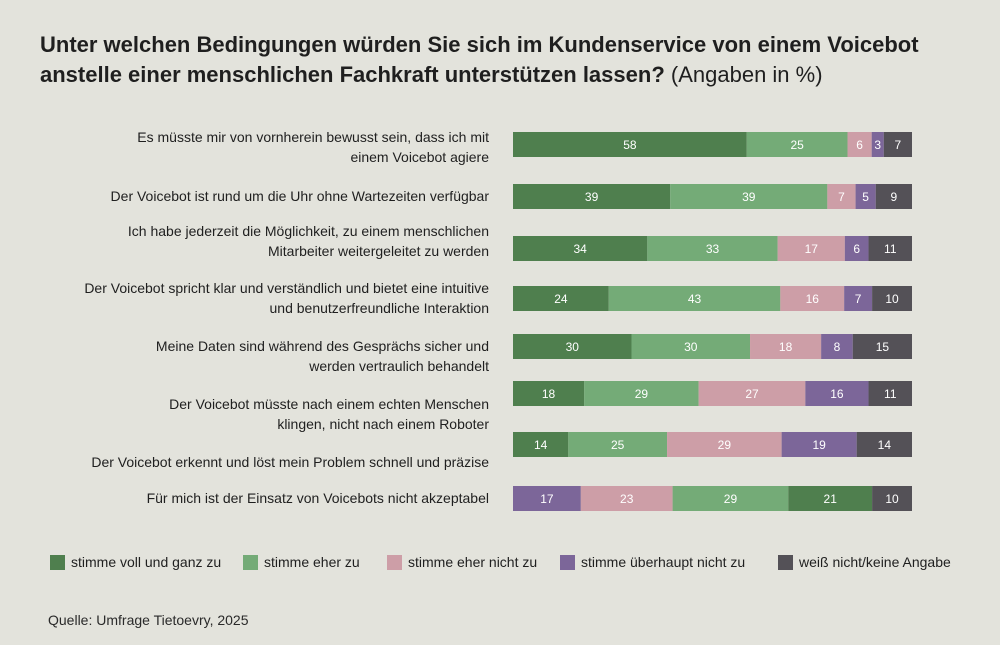 This screenshot has width=1000, height=645. I want to click on data-label: 15, so click(883, 347).